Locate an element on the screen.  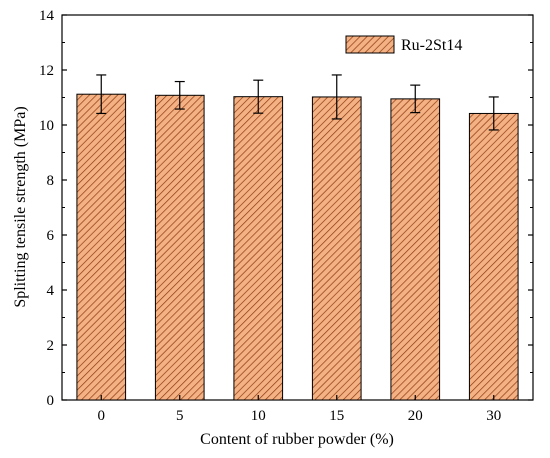
legend-label: Ru-2St14 is located at coordinates (431, 45).